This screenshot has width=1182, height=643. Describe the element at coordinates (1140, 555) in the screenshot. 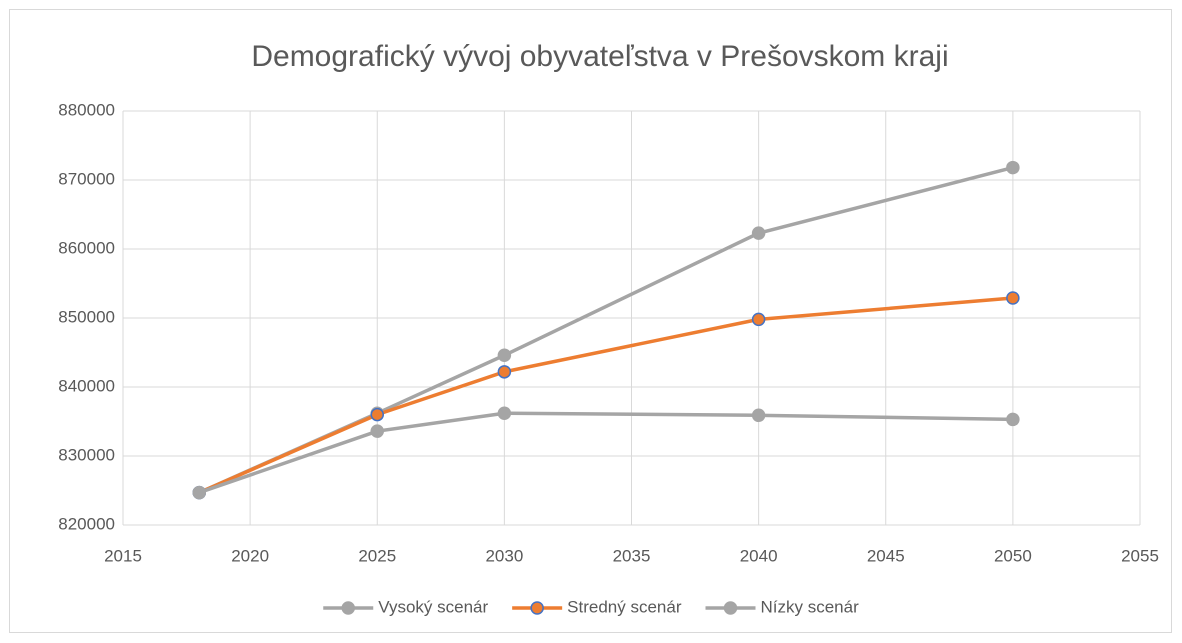

I see `x-tick-label: 2055` at that location.